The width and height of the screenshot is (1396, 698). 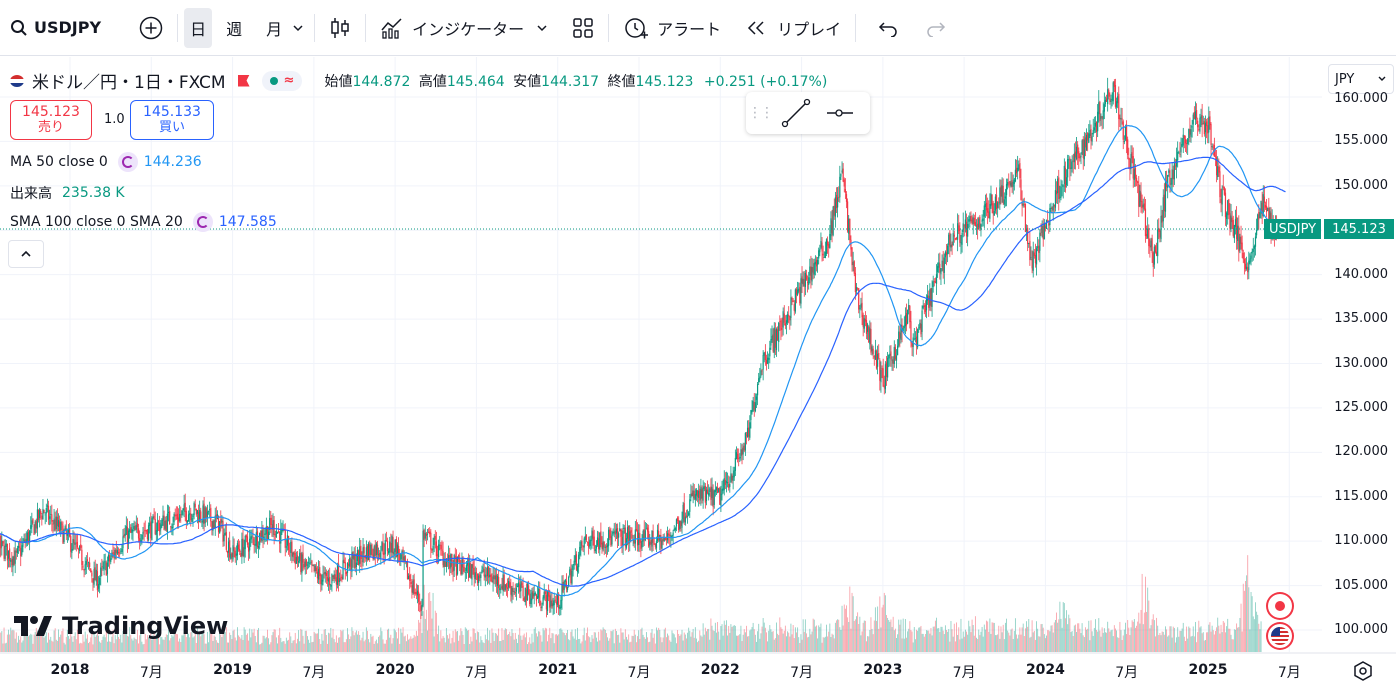 I want to click on volume-legend-row: 出来高 235.38 K, so click(x=67, y=193).